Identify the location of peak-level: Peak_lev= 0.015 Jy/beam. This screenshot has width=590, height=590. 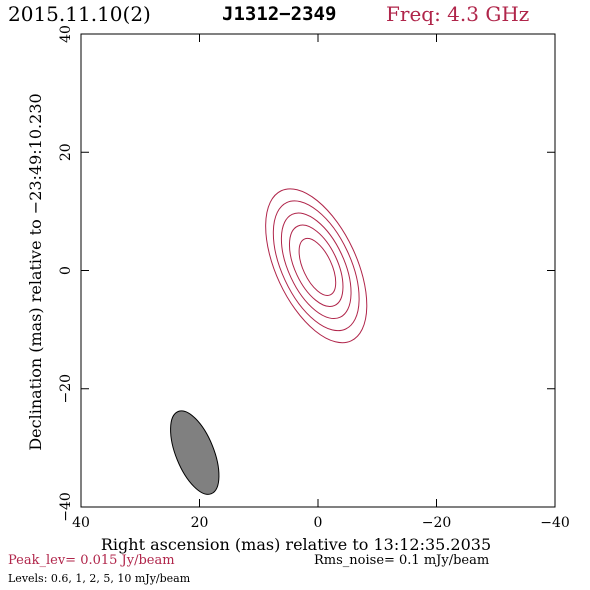
(91, 560).